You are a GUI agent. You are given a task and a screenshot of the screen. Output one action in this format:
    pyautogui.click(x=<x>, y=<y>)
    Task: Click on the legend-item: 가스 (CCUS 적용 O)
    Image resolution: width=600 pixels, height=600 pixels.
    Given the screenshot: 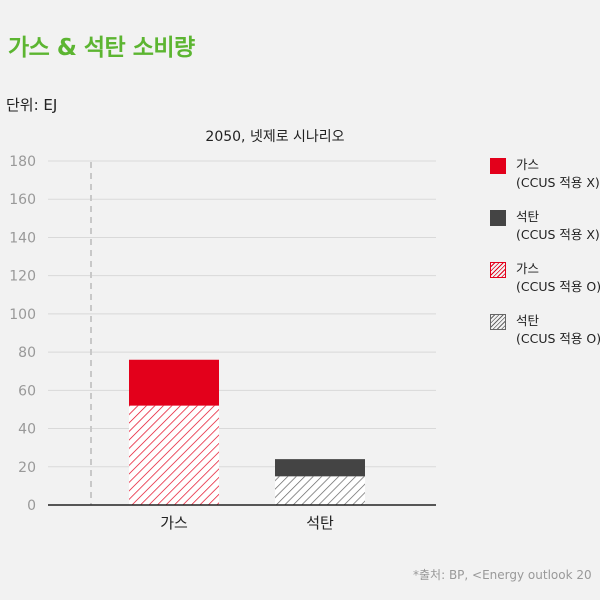 What is the action you would take?
    pyautogui.click(x=545, y=283)
    